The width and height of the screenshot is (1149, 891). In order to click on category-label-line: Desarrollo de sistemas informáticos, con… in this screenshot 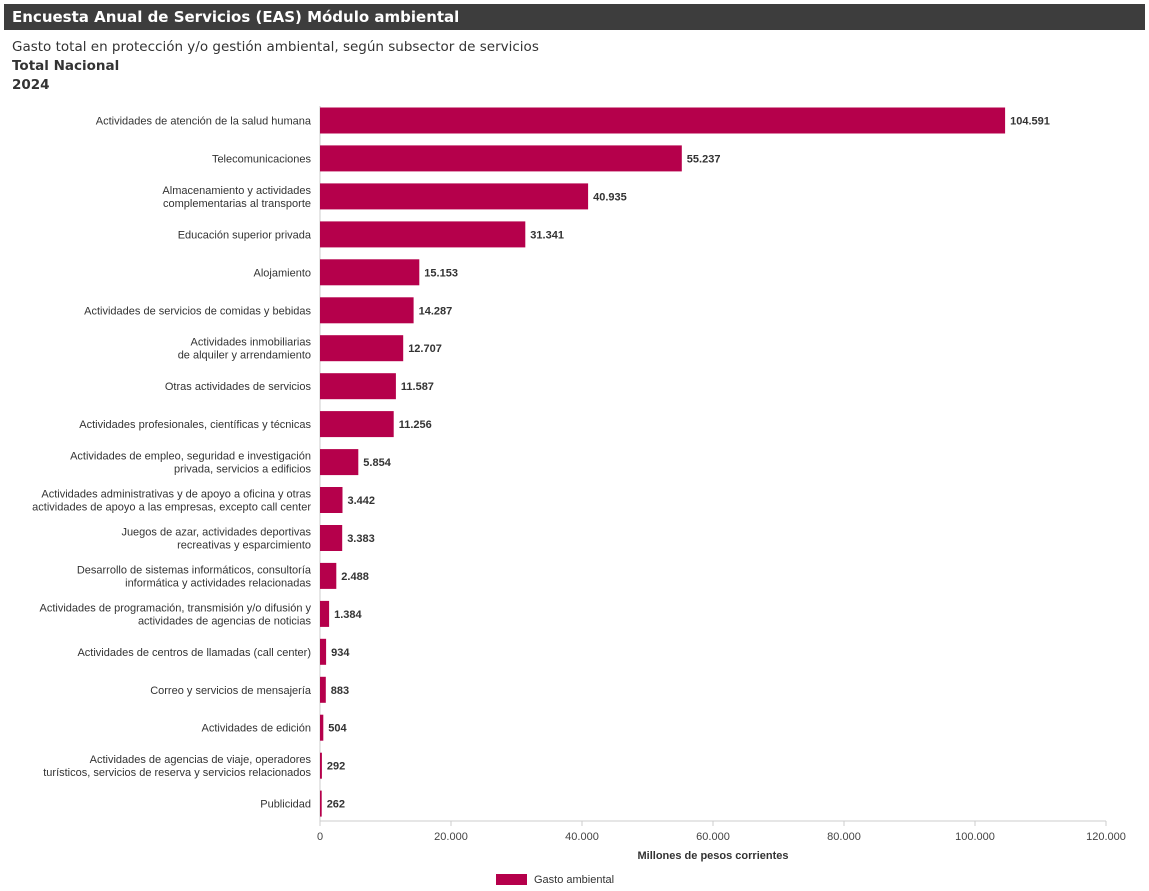, I will do `click(194, 570)`.